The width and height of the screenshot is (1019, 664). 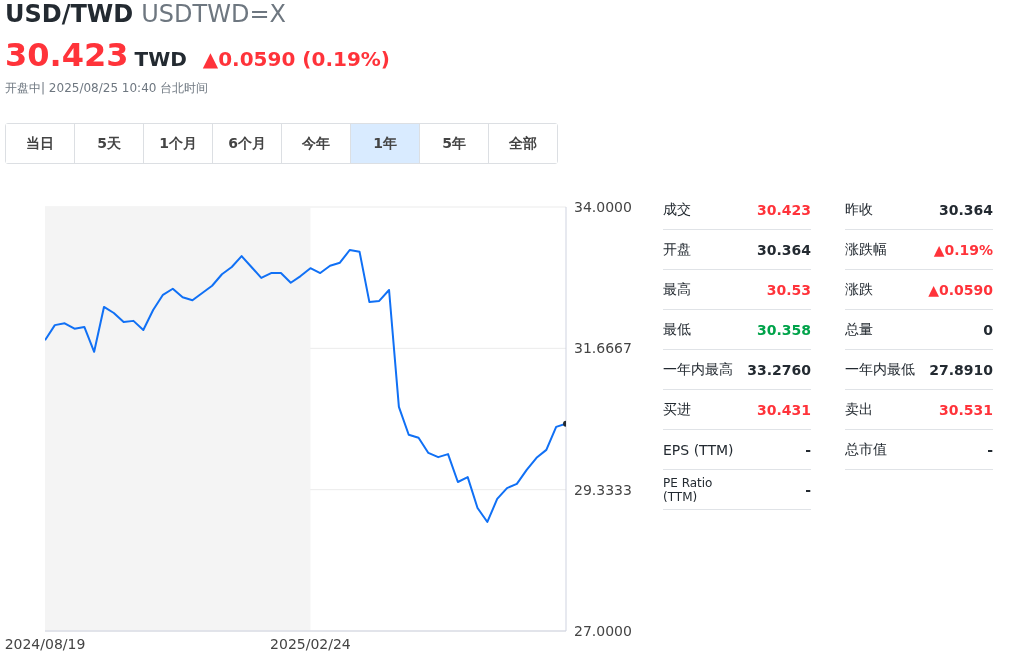 What do you see at coordinates (603, 348) in the screenshot?
I see `y-tick-label: 31.6667` at bounding box center [603, 348].